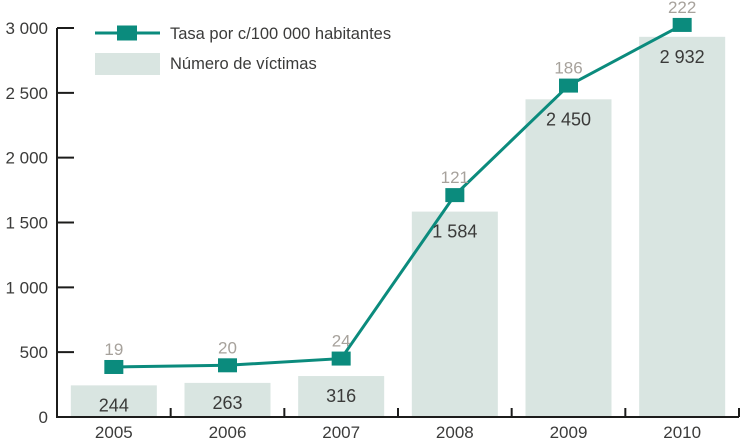  What do you see at coordinates (26, 93) in the screenshot?
I see `y-tick-label-2500: 2 500` at bounding box center [26, 93].